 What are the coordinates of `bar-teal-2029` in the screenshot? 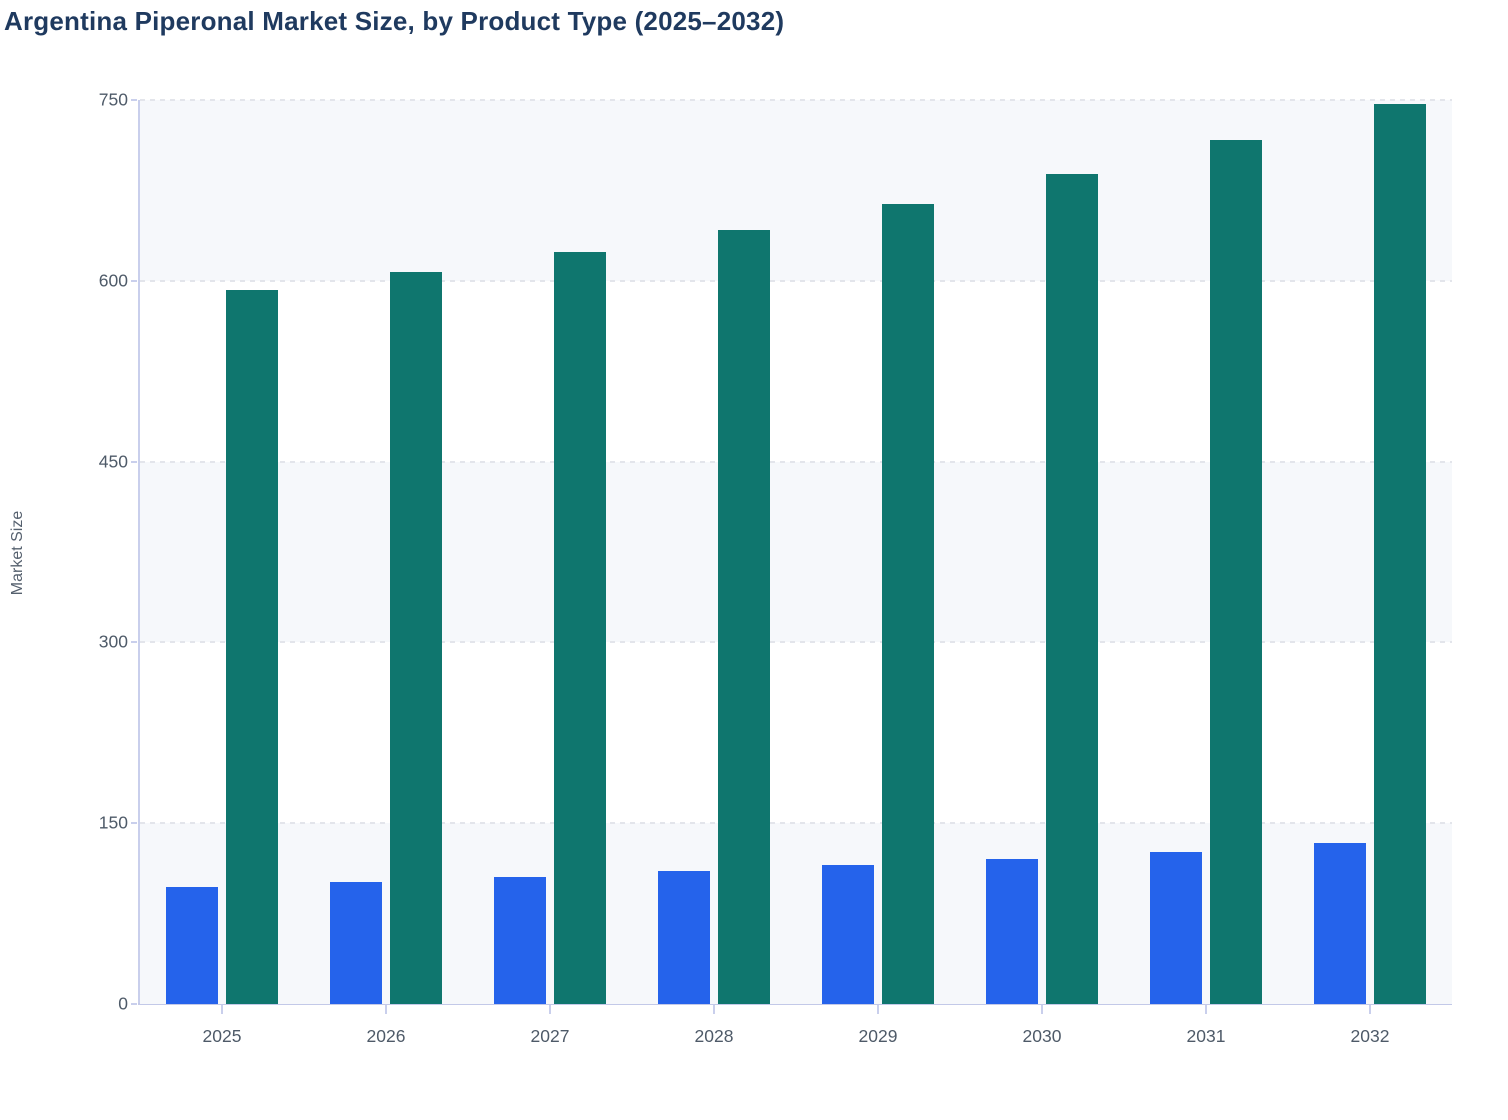 It's located at (908, 603).